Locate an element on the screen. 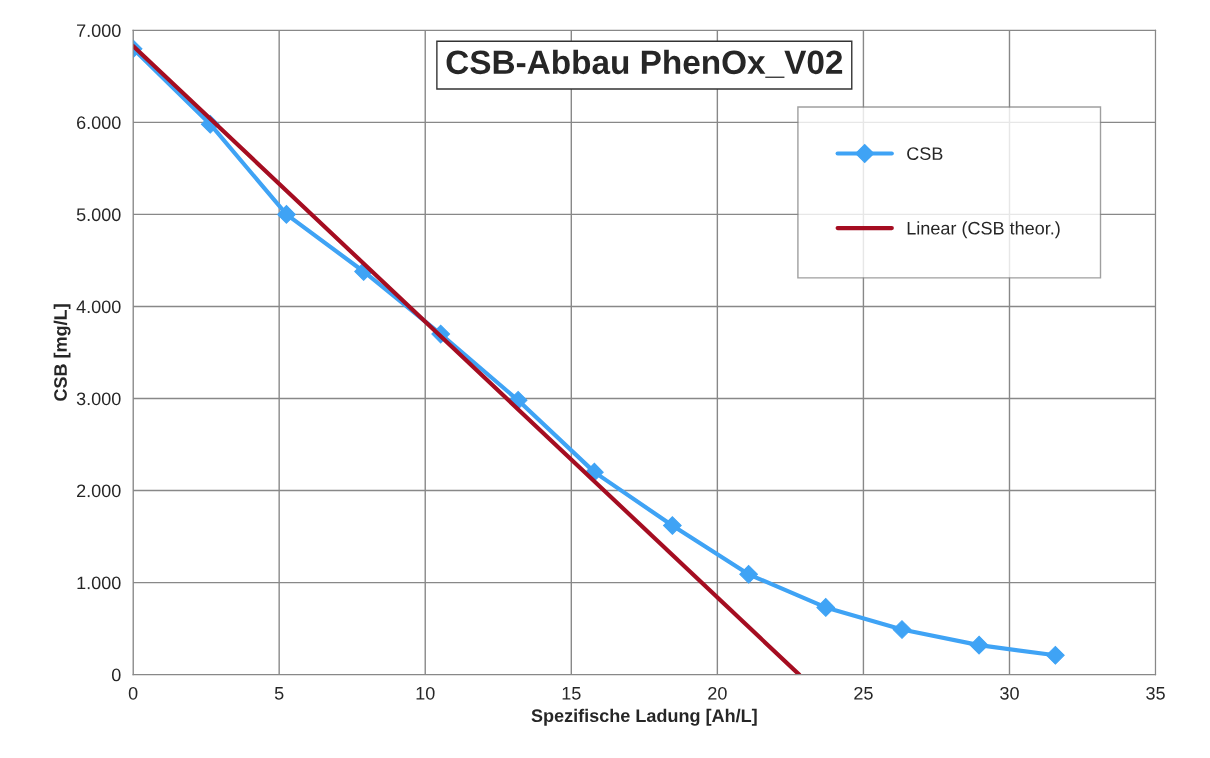  legend-label: CSB is located at coordinates (925, 153).